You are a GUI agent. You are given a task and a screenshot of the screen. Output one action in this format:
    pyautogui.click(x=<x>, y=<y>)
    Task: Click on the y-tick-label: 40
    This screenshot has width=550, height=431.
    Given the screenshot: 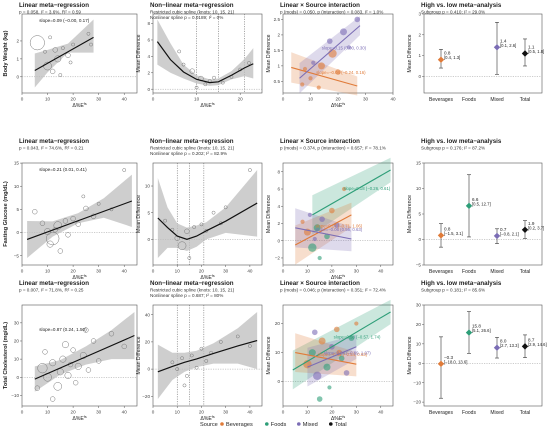 What is the action you would take?
    pyautogui.click(x=148, y=314)
    